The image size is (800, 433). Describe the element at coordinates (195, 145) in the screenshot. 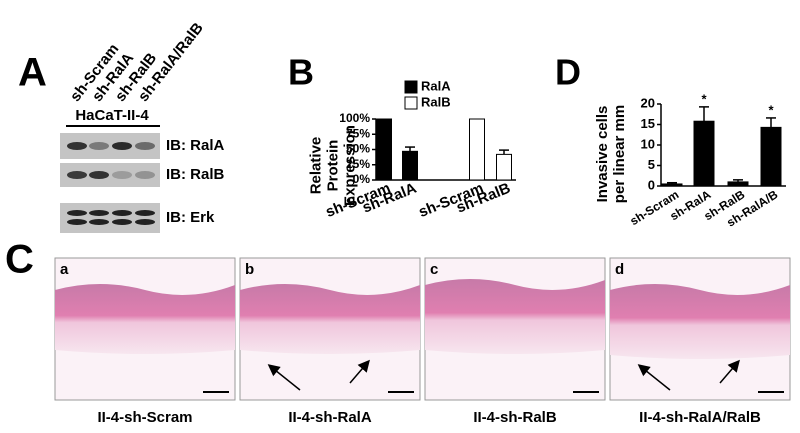

I see `probe-label: IB: RalA` at that location.